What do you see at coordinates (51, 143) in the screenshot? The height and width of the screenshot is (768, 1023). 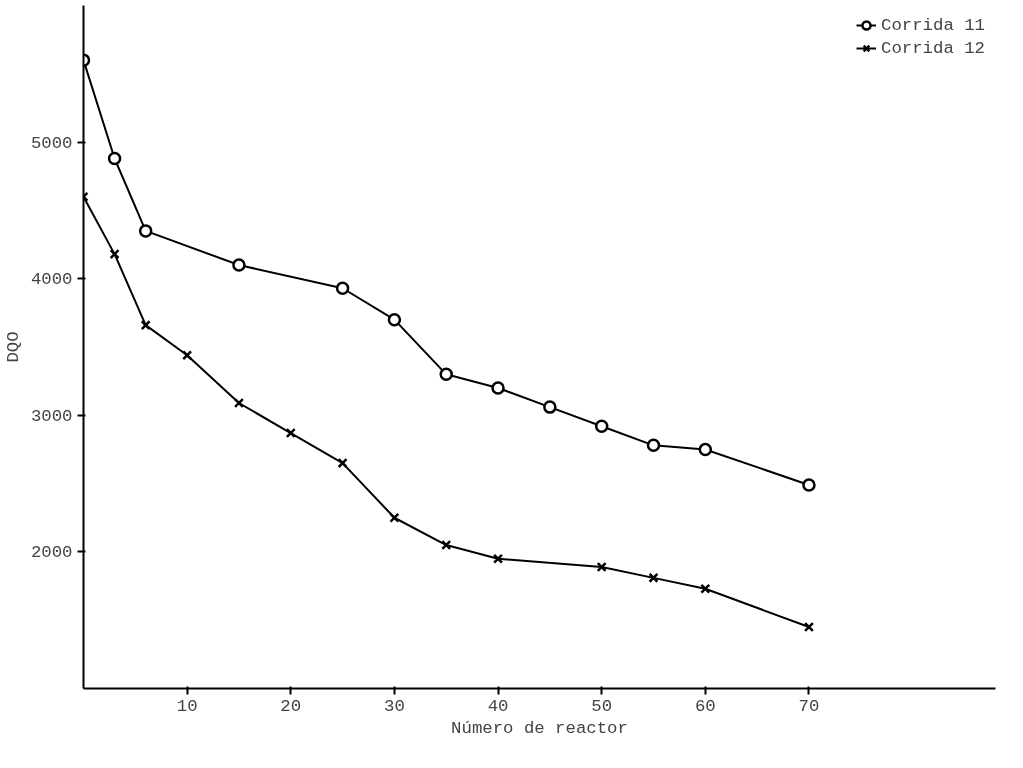 I see `y-tick-label: 5000` at bounding box center [51, 143].